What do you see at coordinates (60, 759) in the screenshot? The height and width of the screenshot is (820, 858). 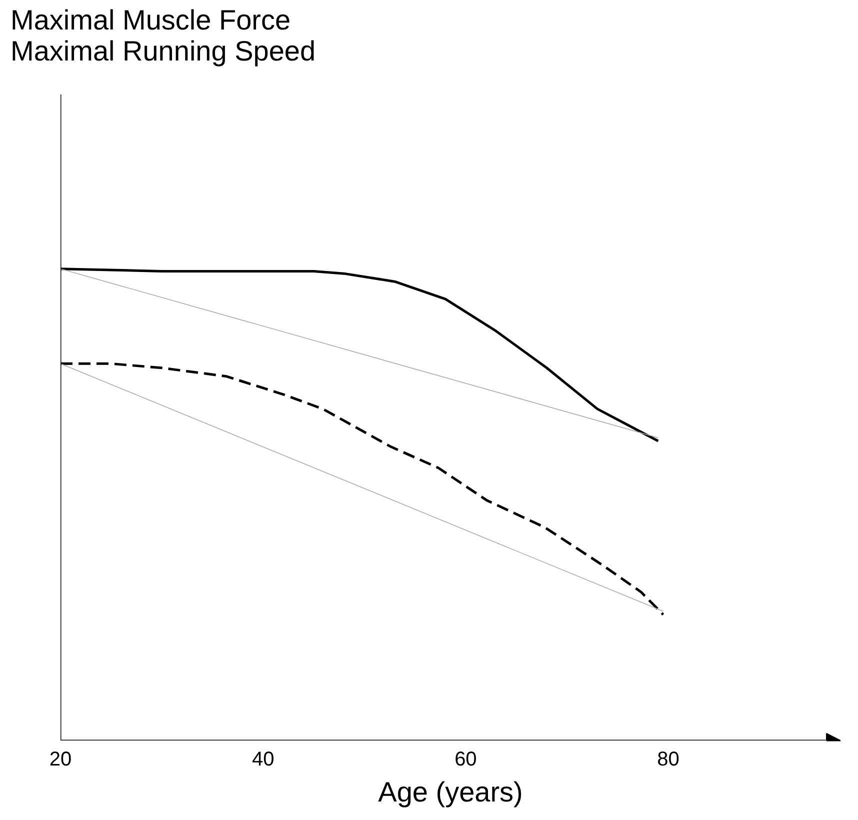 I see `x-tick-label: 20` at bounding box center [60, 759].